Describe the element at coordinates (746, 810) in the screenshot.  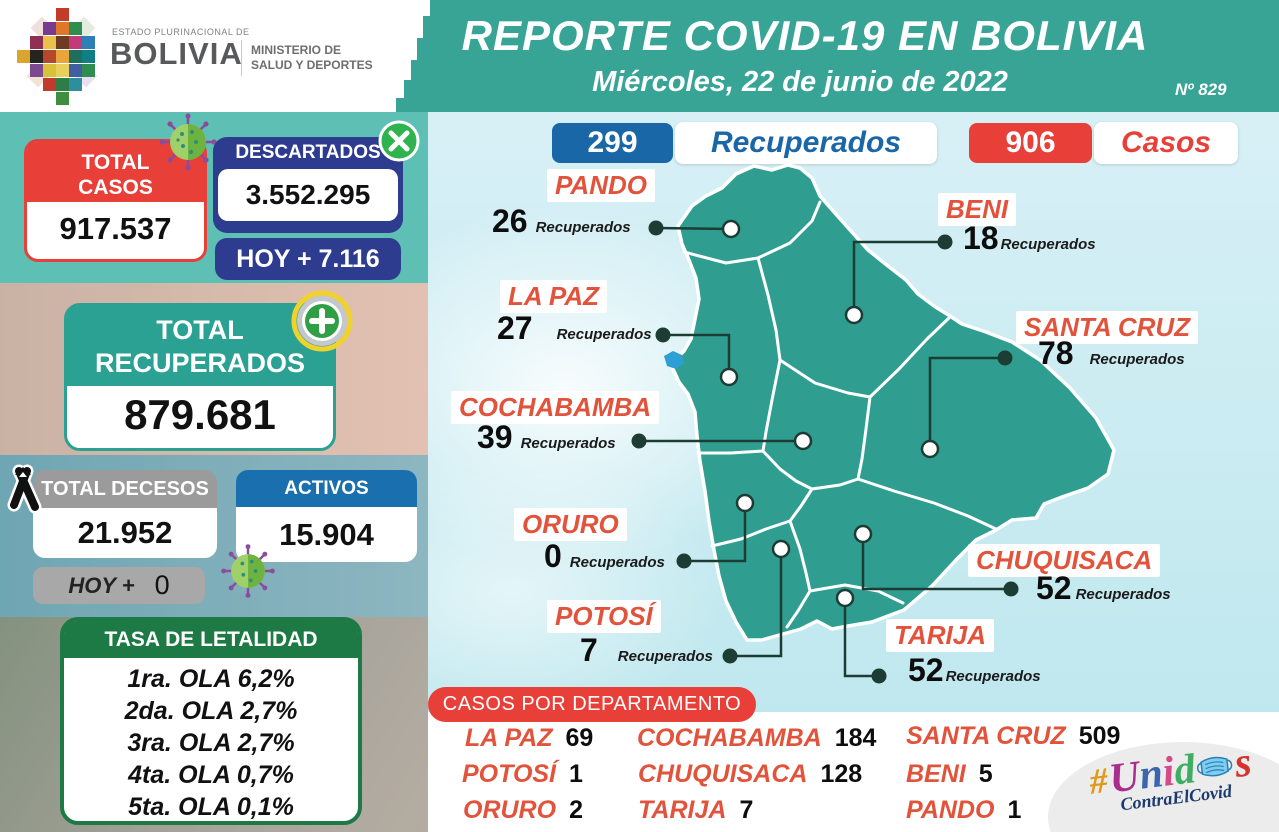
I see `entry-value: 7` at that location.